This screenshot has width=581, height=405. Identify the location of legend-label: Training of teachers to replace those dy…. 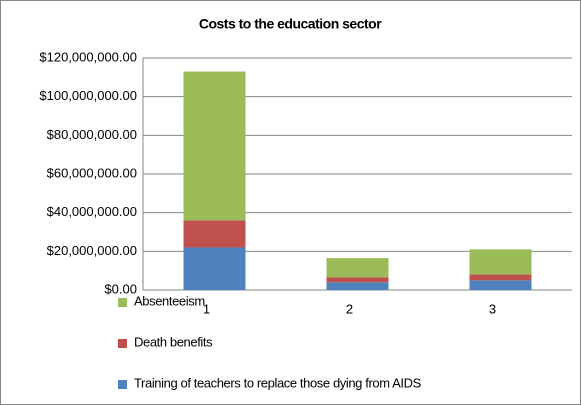
(278, 382).